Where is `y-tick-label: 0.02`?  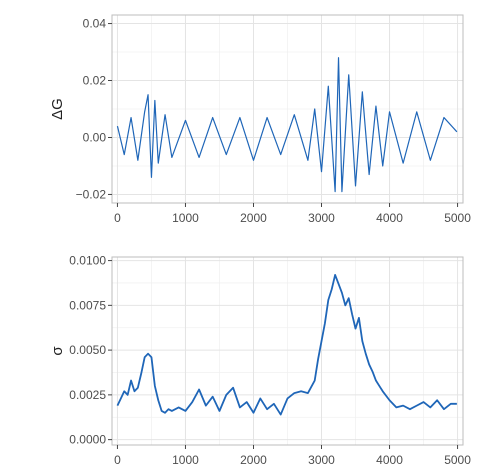
y-tick-label: 0.02 is located at coordinates (95, 81).